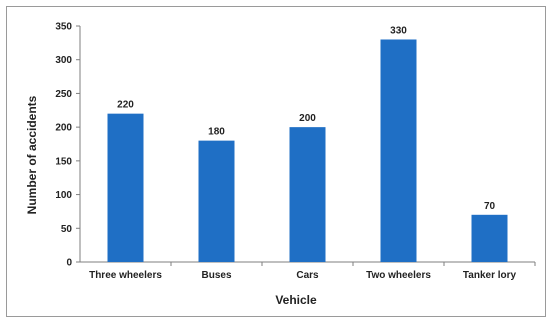 The width and height of the screenshot is (555, 325). Describe the element at coordinates (63, 94) in the screenshot. I see `y-tick-label: 250` at that location.